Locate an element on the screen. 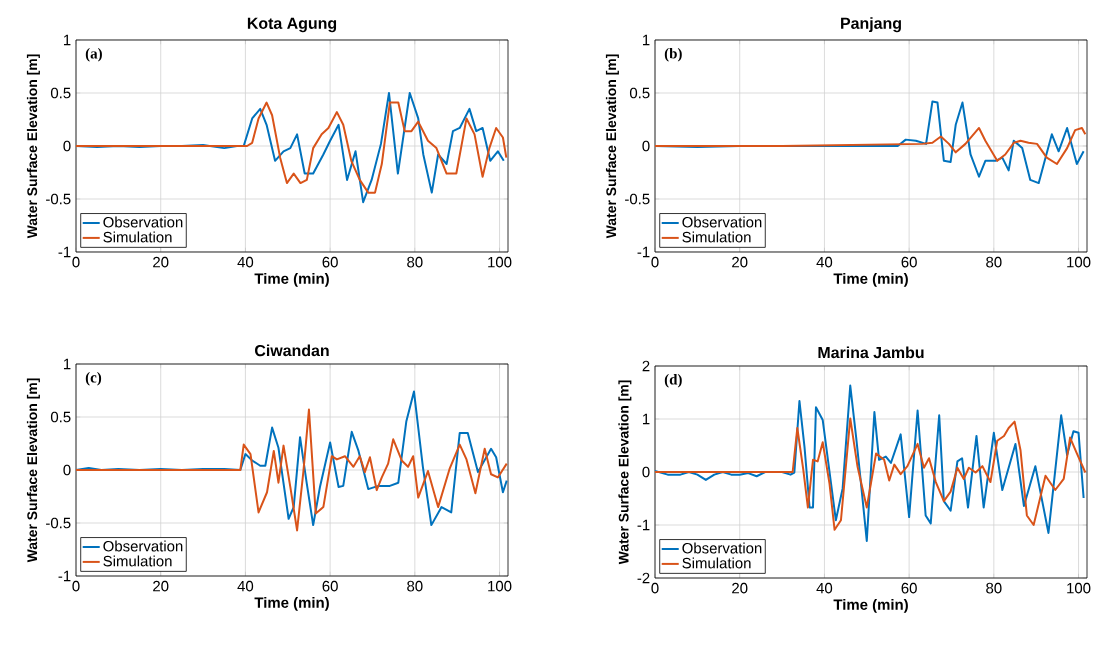 Image resolution: width=1102 pixels, height=654 pixels. y-tick-label: -2 is located at coordinates (643, 578).